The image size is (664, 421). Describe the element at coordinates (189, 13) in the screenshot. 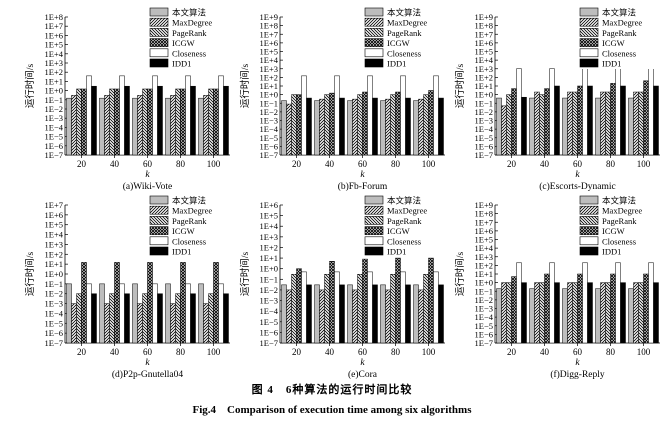

I see `legend-algo-ours-label: 本文算法` at that location.